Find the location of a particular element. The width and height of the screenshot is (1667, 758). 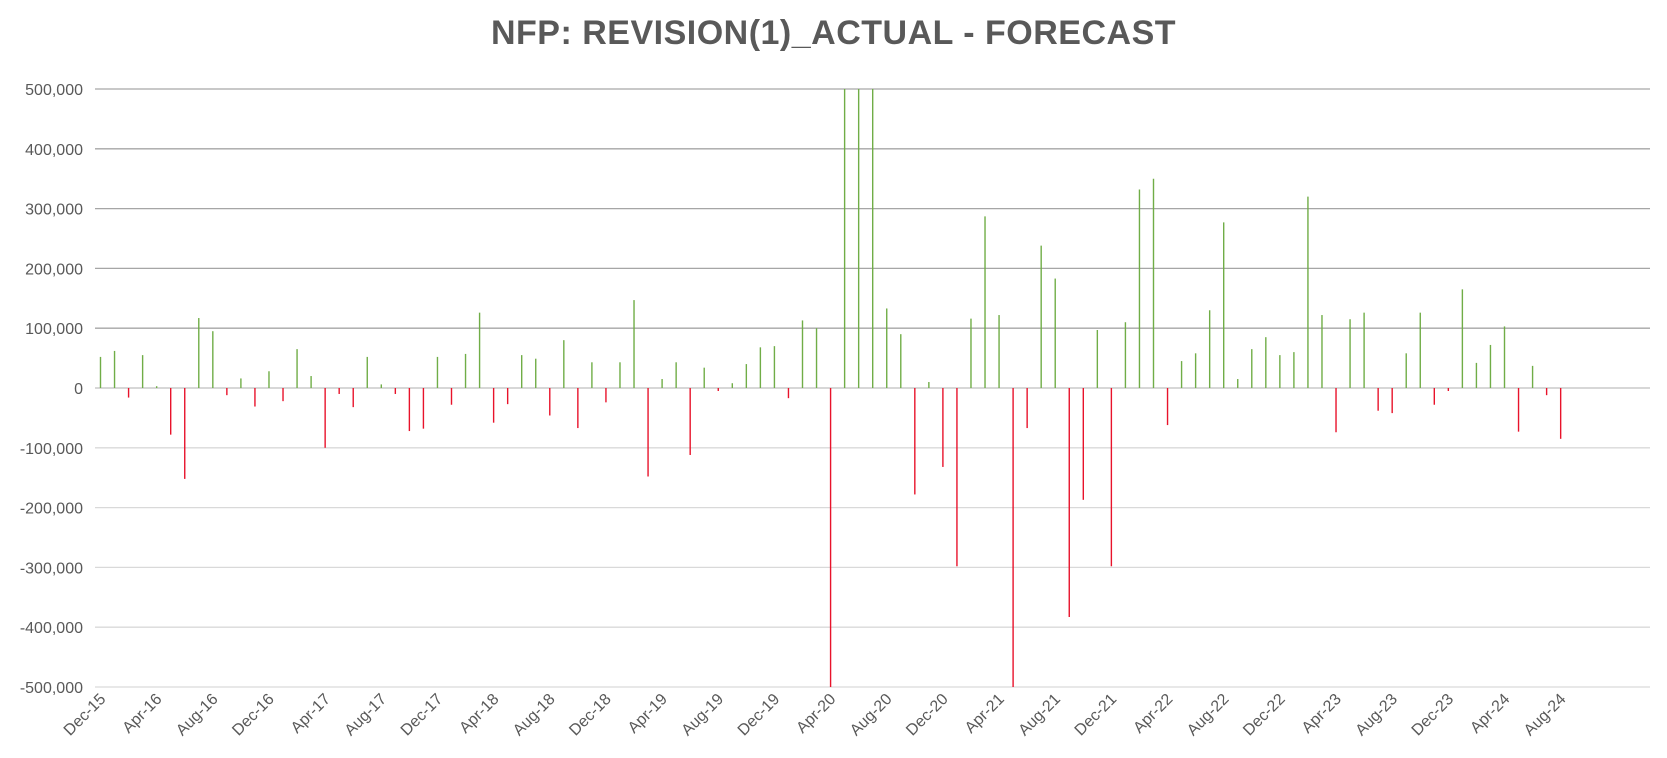

y-tick-label: -100,000 is located at coordinates (51, 449).